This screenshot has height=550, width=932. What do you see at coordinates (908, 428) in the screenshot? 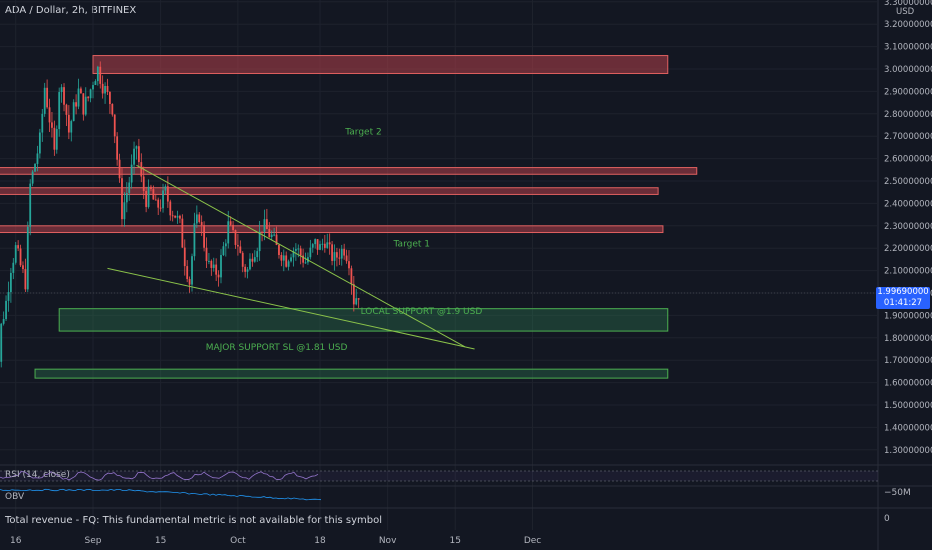
I see `y-tick-label: 1.40000000` at bounding box center [908, 428].